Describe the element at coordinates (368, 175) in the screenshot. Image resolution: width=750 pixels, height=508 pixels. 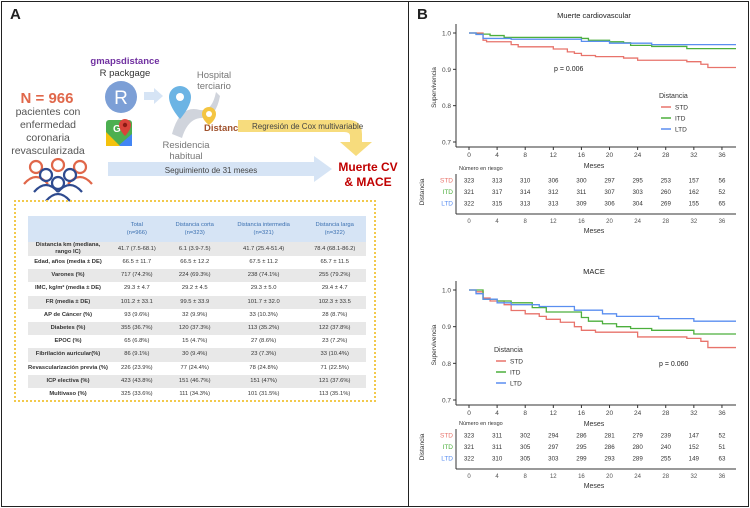
I see `outcome-label: Muerte CV & MACE` at that location.